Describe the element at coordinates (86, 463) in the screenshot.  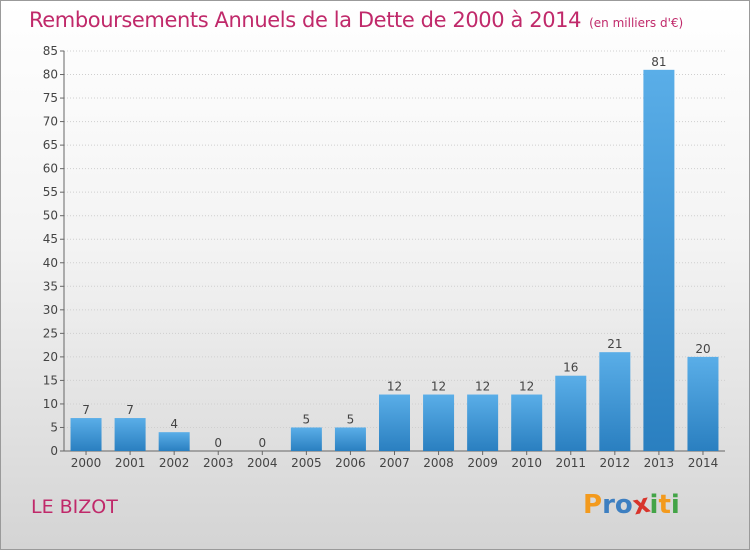
I see `x-tick-label: 2000` at that location.